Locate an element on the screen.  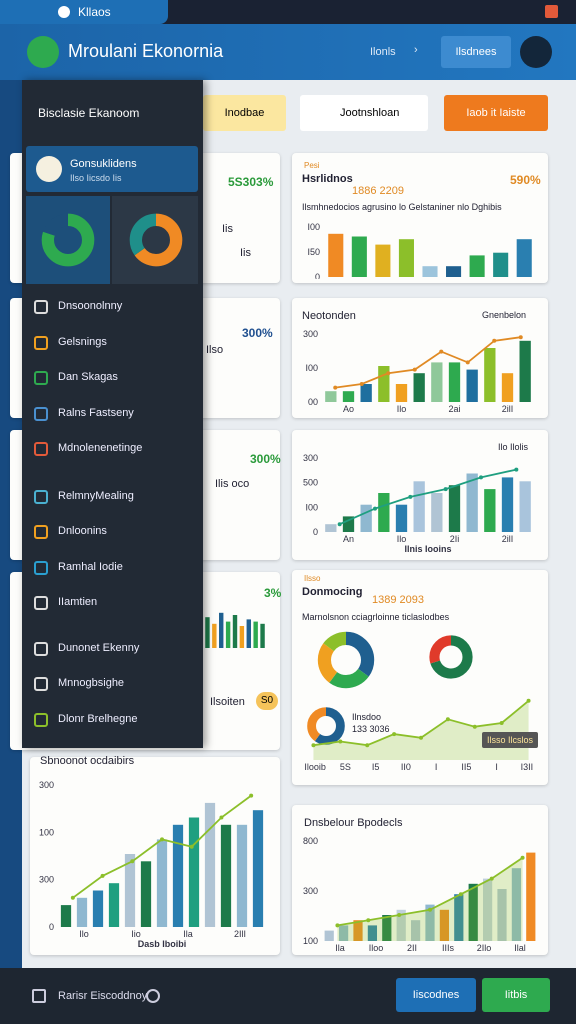
footer-button: Iiscodnes is located at coordinates (436, 995).